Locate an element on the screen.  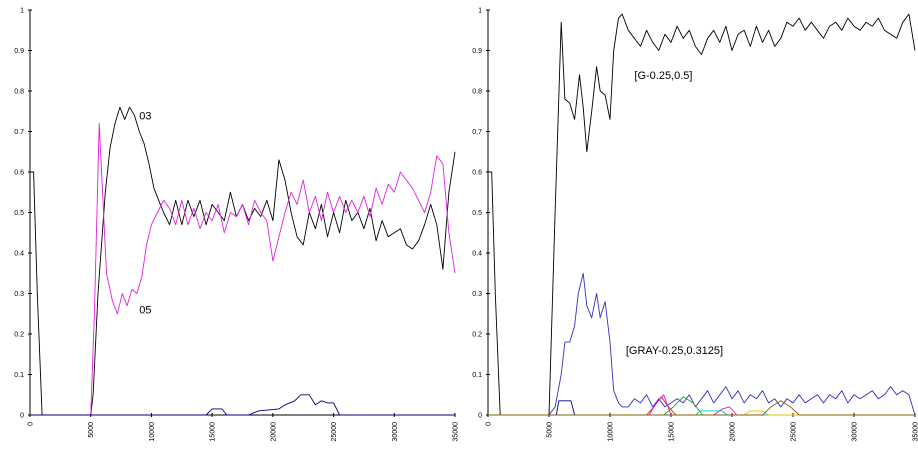
annotation-label: [GRAY-0.25,0.3125] is located at coordinates (674, 351).